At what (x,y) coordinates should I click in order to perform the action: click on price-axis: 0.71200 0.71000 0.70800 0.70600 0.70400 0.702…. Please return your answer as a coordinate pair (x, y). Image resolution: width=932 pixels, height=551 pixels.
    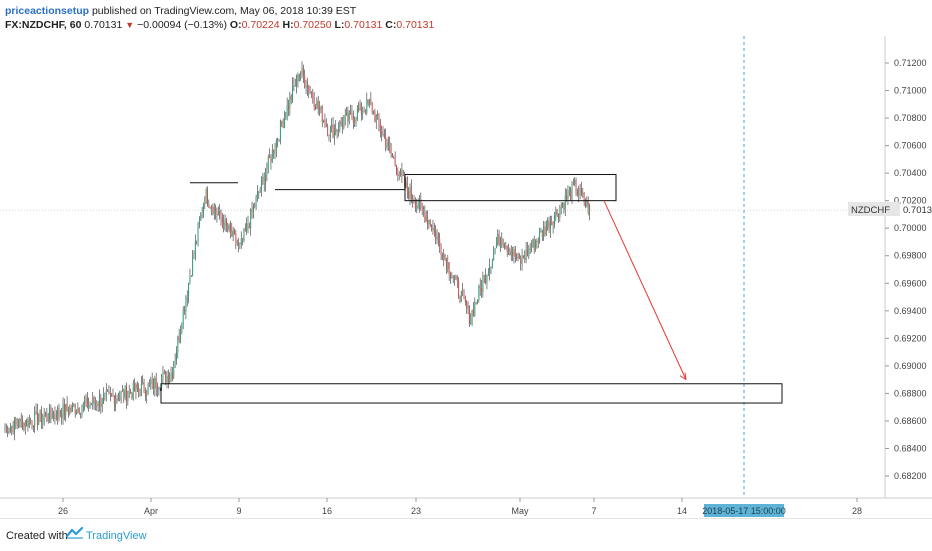
    Looking at the image, I should click on (906, 269).